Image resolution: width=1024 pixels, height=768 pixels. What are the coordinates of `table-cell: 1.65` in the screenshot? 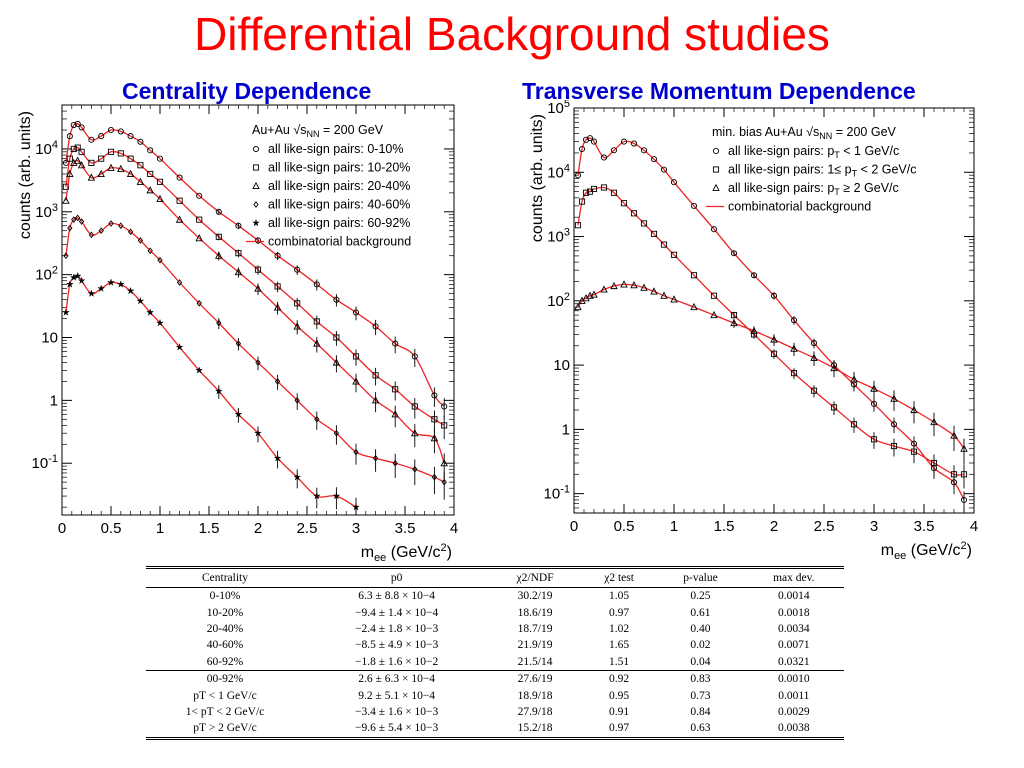 It's located at (619, 645).